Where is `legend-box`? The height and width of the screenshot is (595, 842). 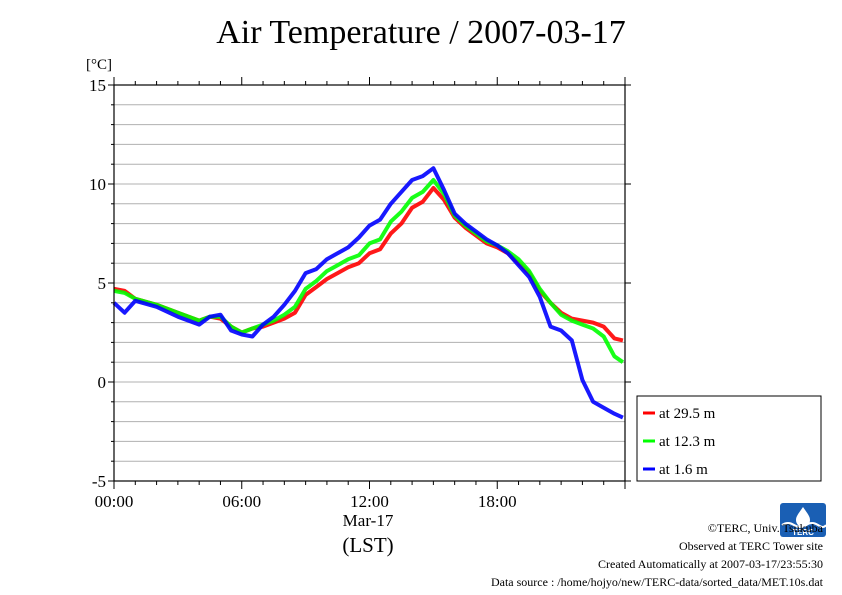 legend-box is located at coordinates (729, 438).